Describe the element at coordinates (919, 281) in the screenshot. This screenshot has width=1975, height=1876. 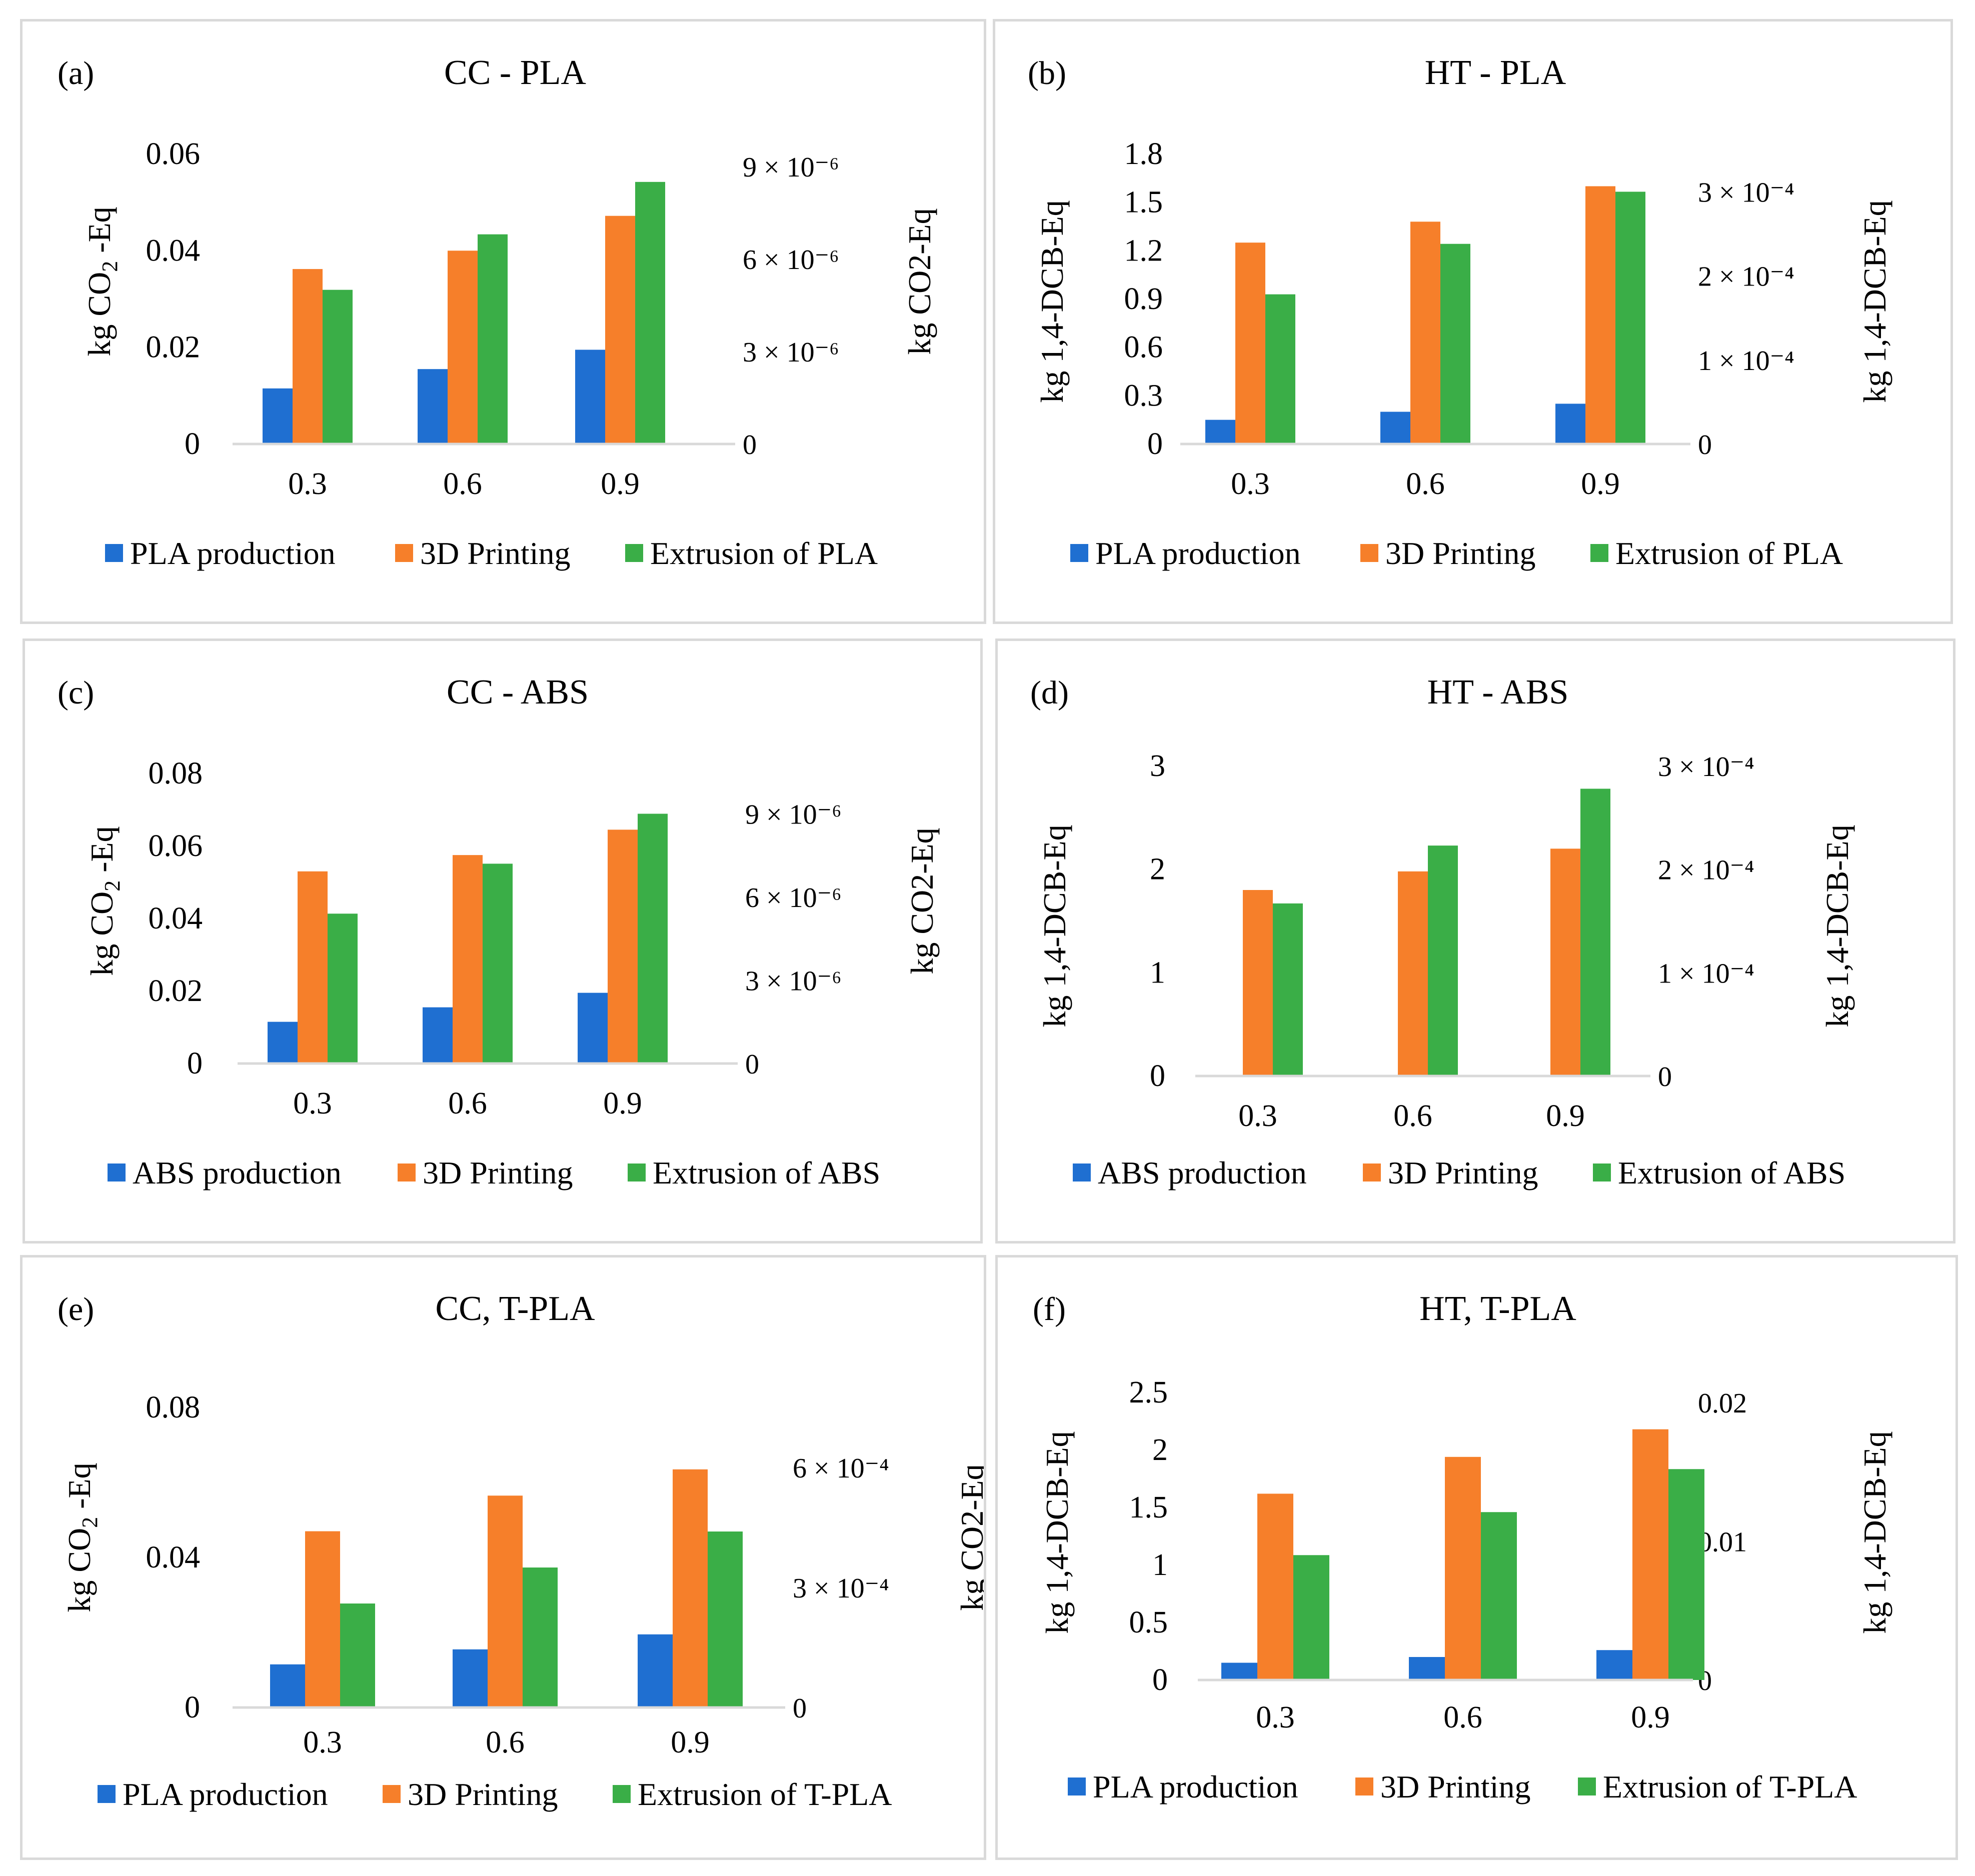
I see `y-right-axis-label: kg CO2-Eq` at that location.